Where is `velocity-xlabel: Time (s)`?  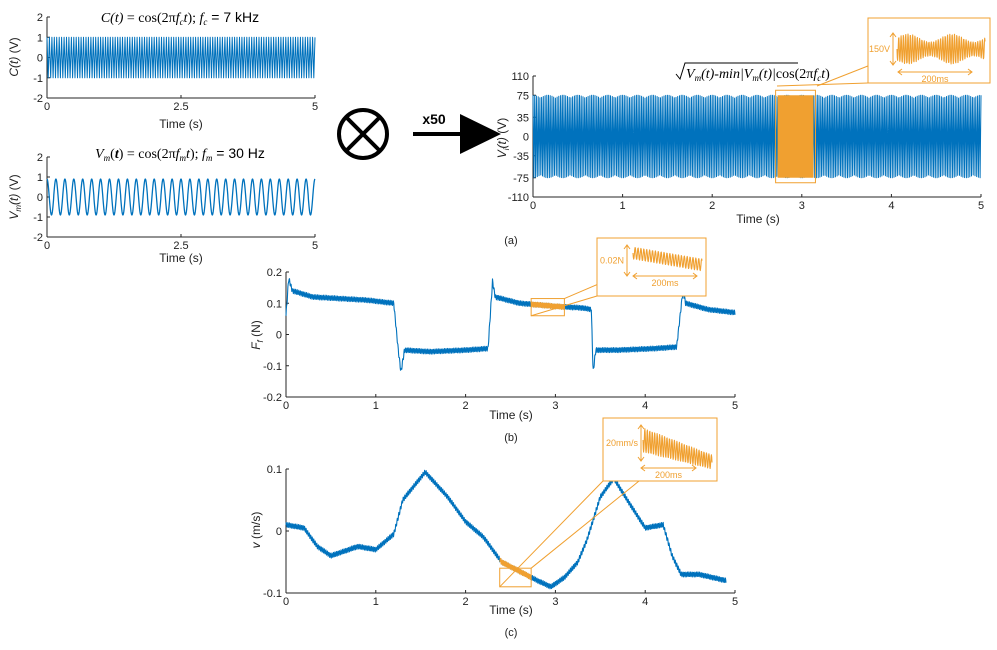 velocity-xlabel: Time (s) is located at coordinates (511, 610).